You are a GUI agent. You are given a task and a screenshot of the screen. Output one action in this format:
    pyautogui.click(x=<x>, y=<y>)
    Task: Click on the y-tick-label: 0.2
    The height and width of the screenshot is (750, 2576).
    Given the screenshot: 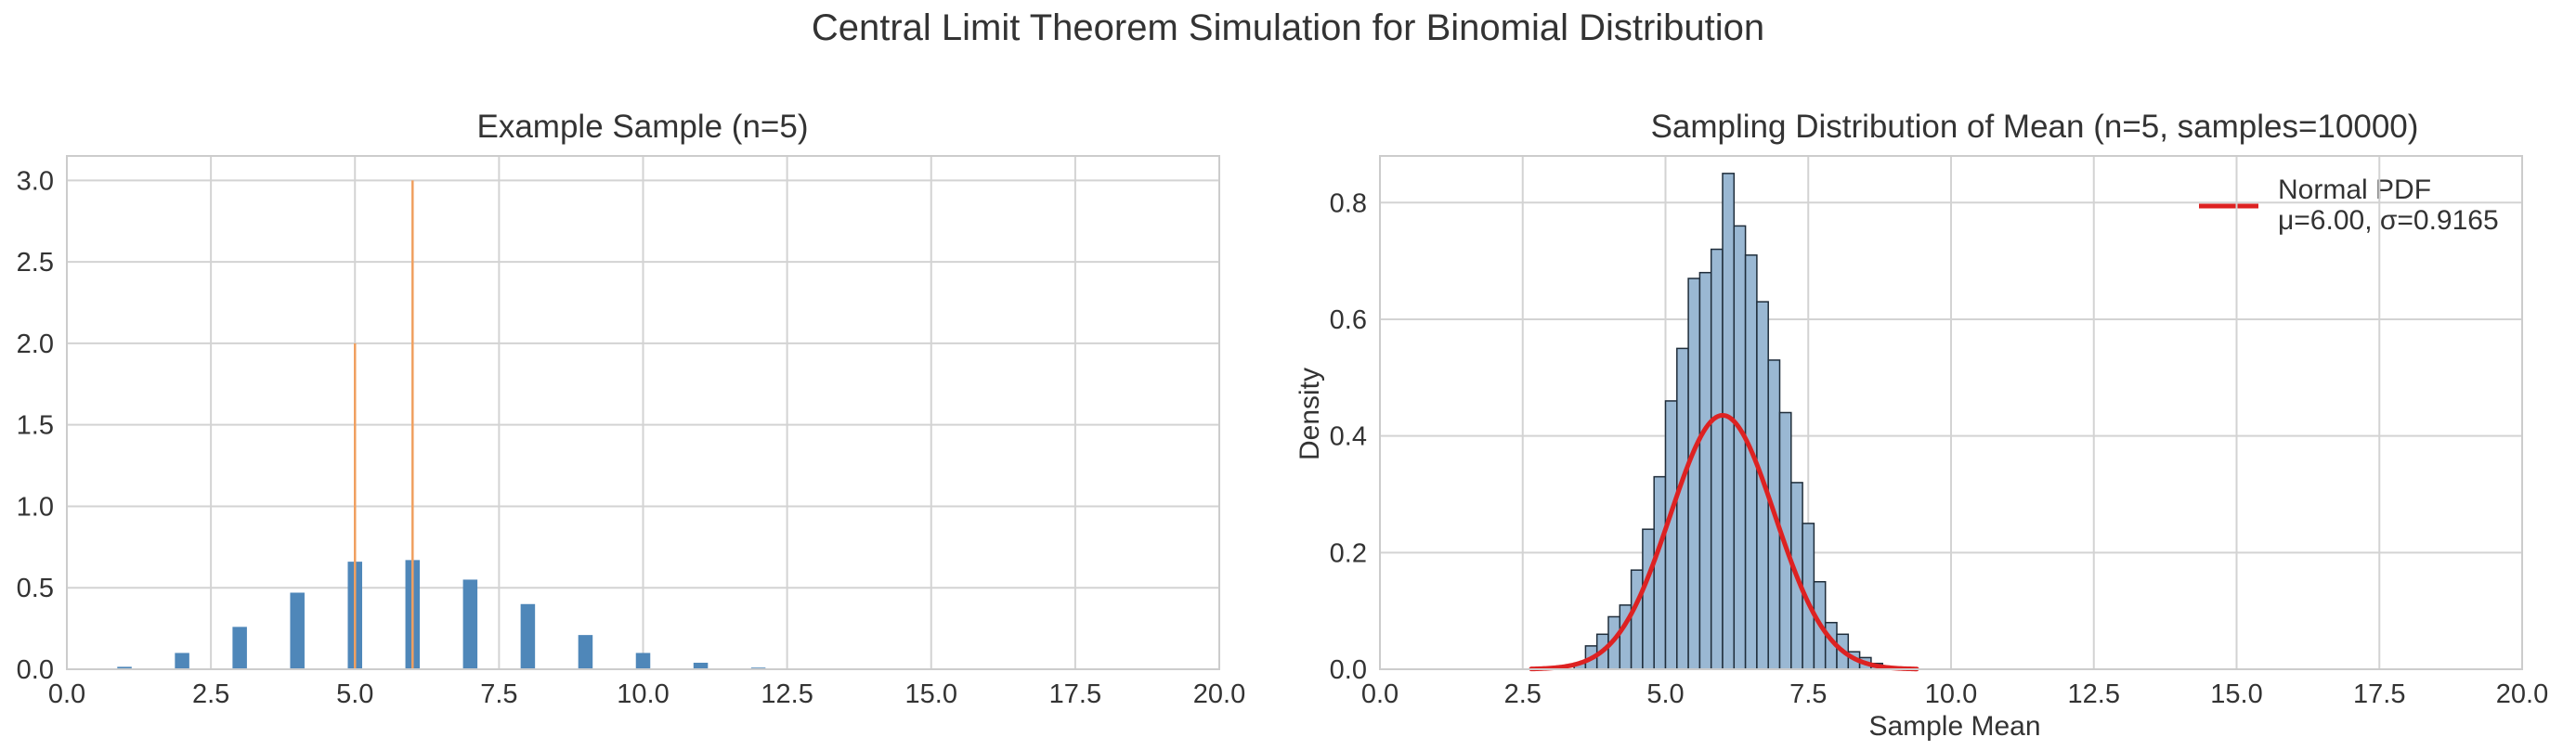 What is the action you would take?
    pyautogui.click(x=1349, y=553)
    